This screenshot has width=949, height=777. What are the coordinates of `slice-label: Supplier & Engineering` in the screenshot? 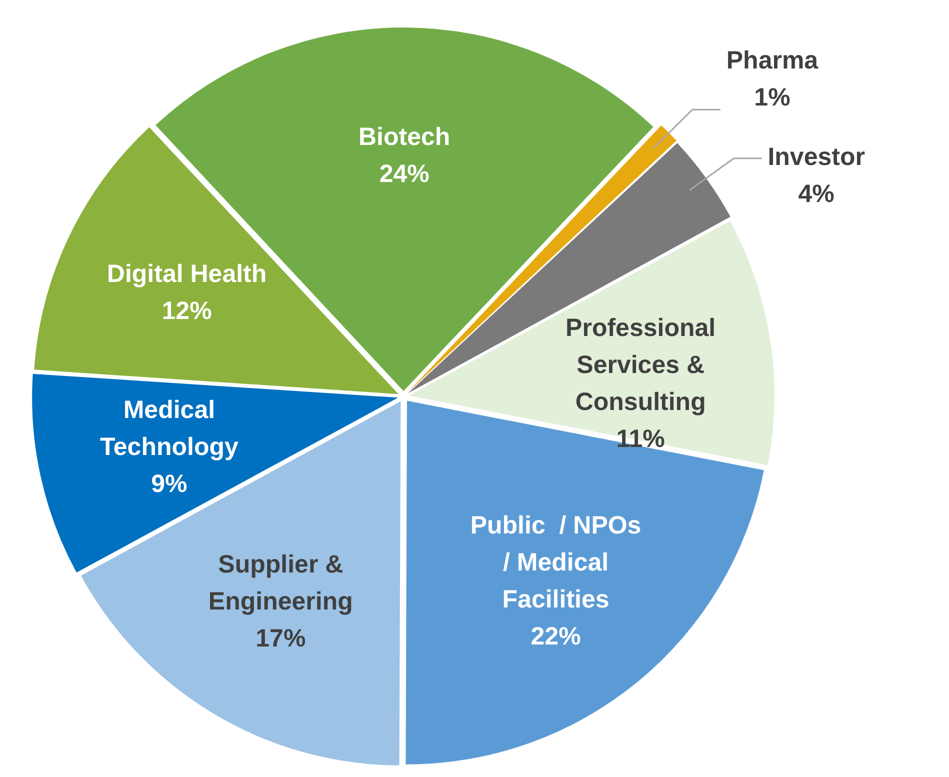 It's located at (280, 583).